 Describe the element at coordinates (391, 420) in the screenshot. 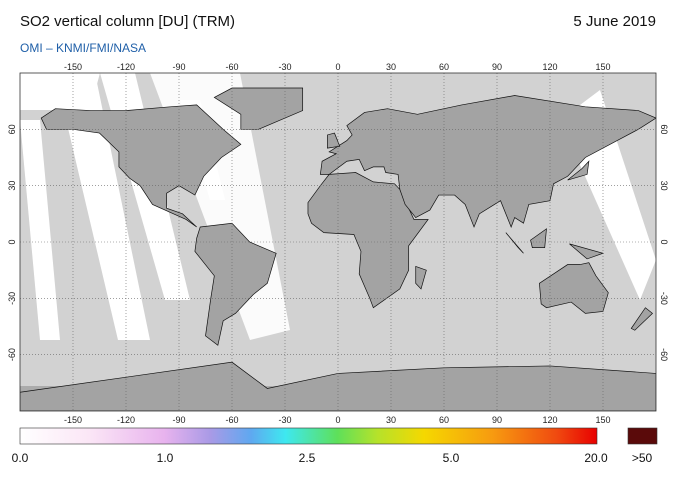

I see `lon-label-bottom: 30` at that location.